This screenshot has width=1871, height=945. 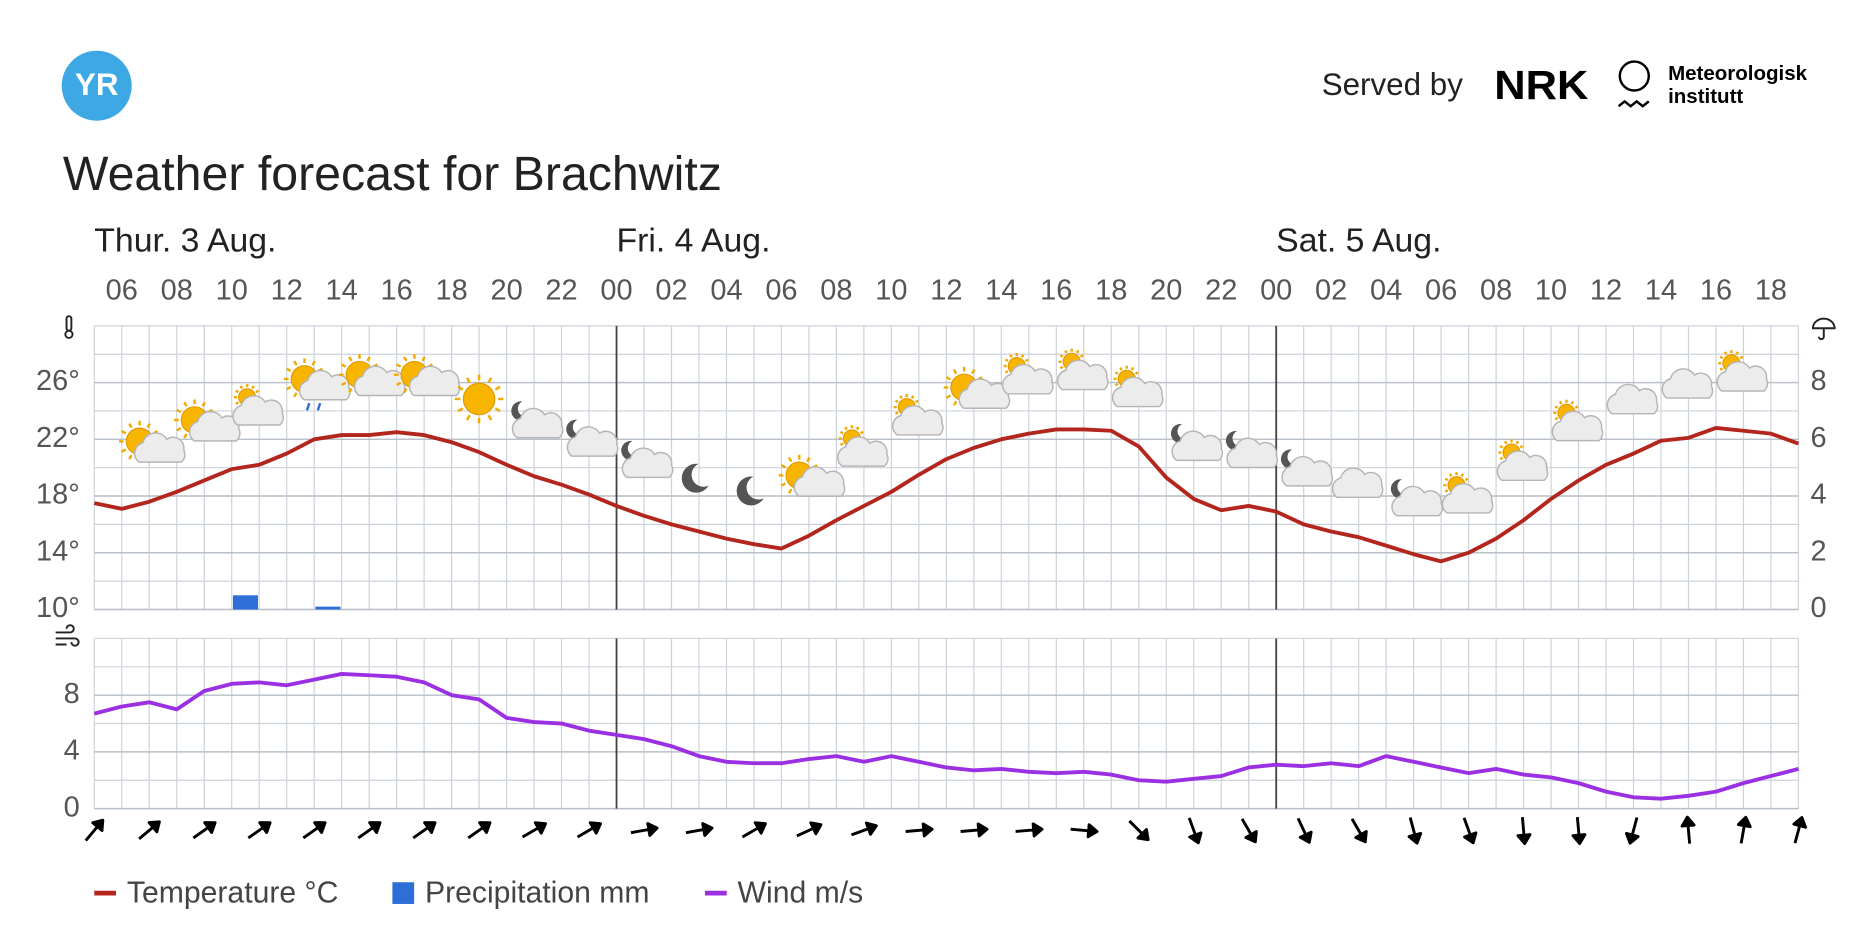 I want to click on day-label: Thur. 3 Aug., so click(x=185, y=241).